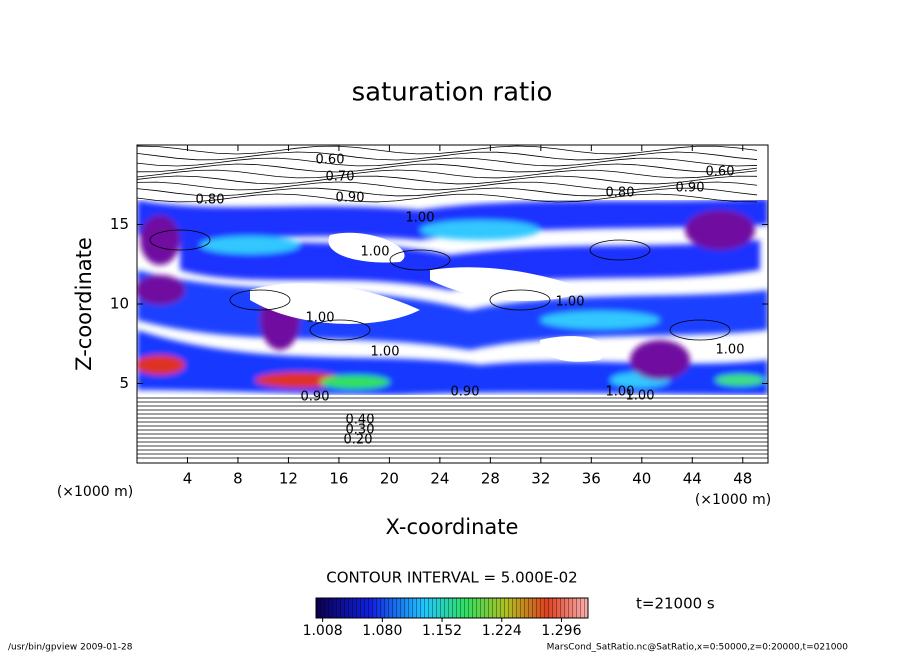 The image size is (904, 654). Describe the element at coordinates (452, 93) in the screenshot. I see `chart-title: saturation ratio` at that location.